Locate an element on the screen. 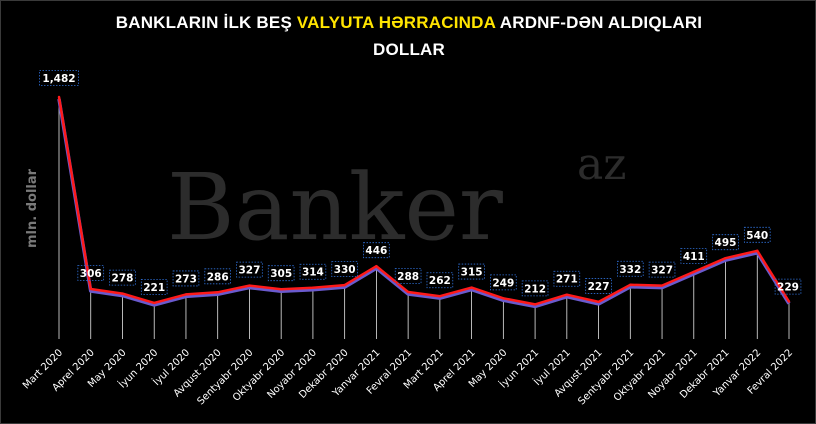 The image size is (816, 424). watermark-text: Banker is located at coordinates (335, 207).